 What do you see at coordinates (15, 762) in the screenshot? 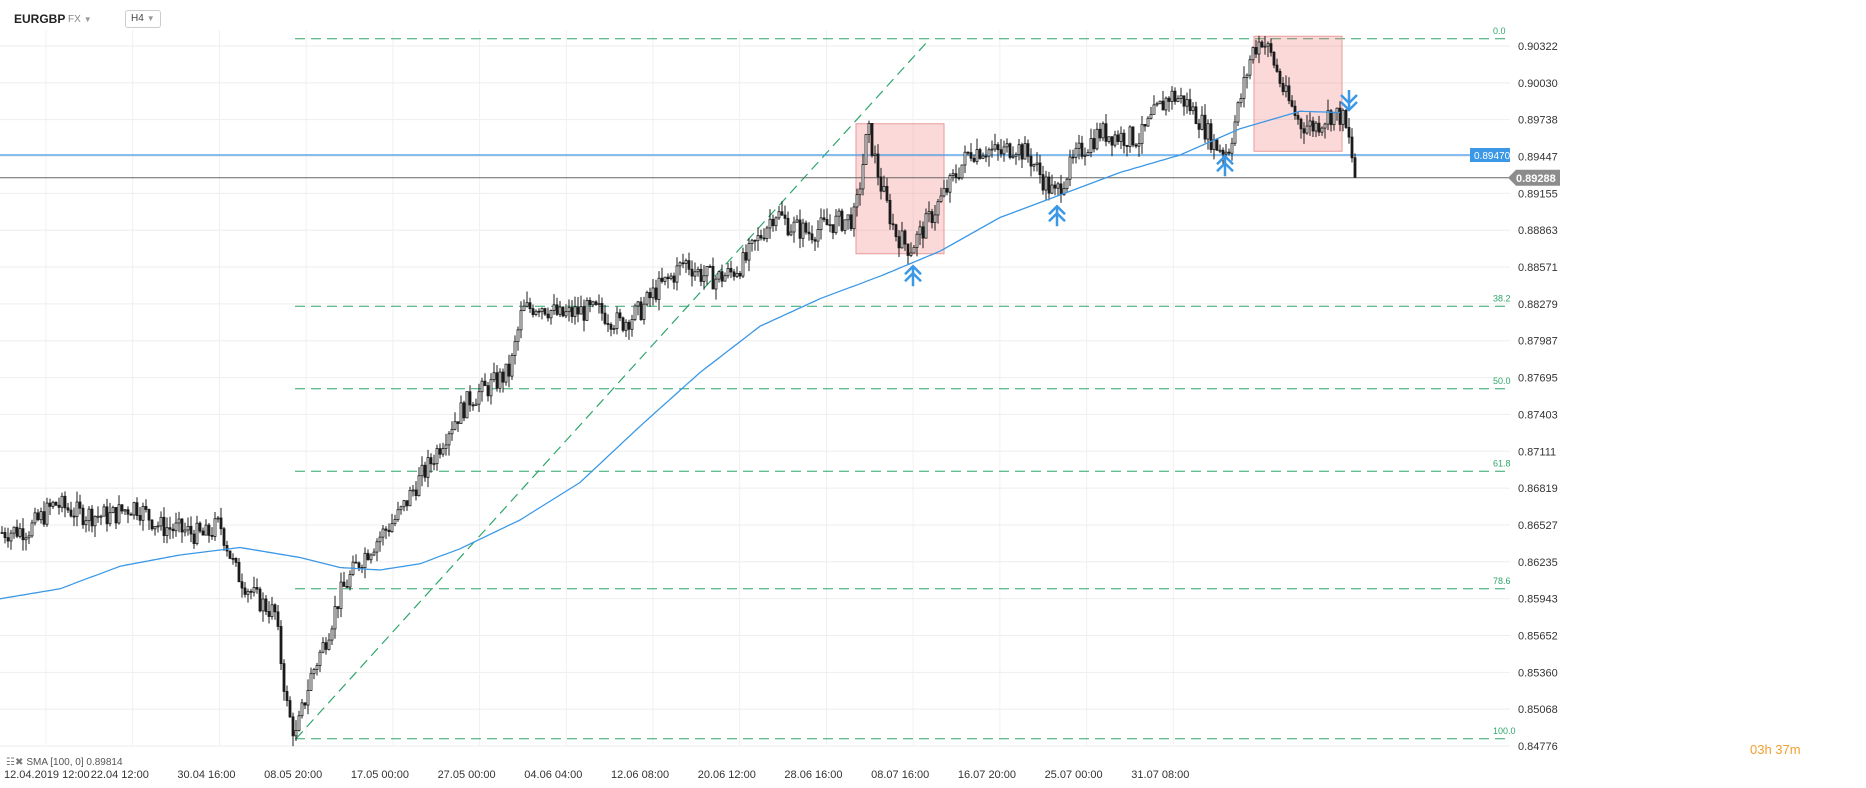
I see `indicator-settings-icon: ☷✖` at bounding box center [15, 762].